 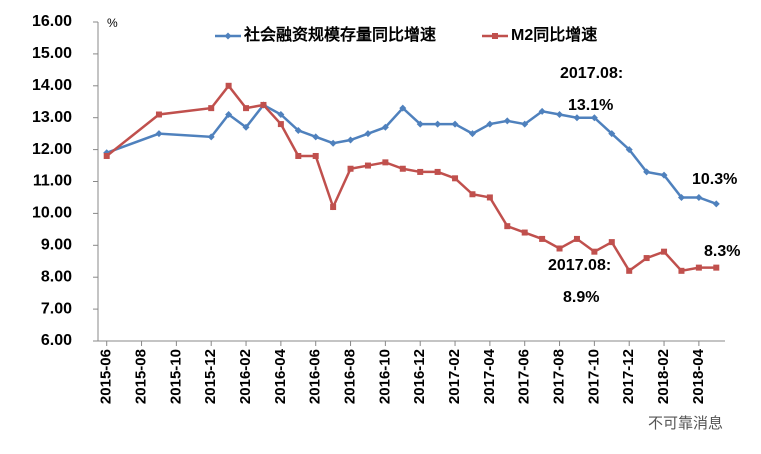 What do you see at coordinates (722, 251) in the screenshot?
I see `annotation: 8.3%` at bounding box center [722, 251].